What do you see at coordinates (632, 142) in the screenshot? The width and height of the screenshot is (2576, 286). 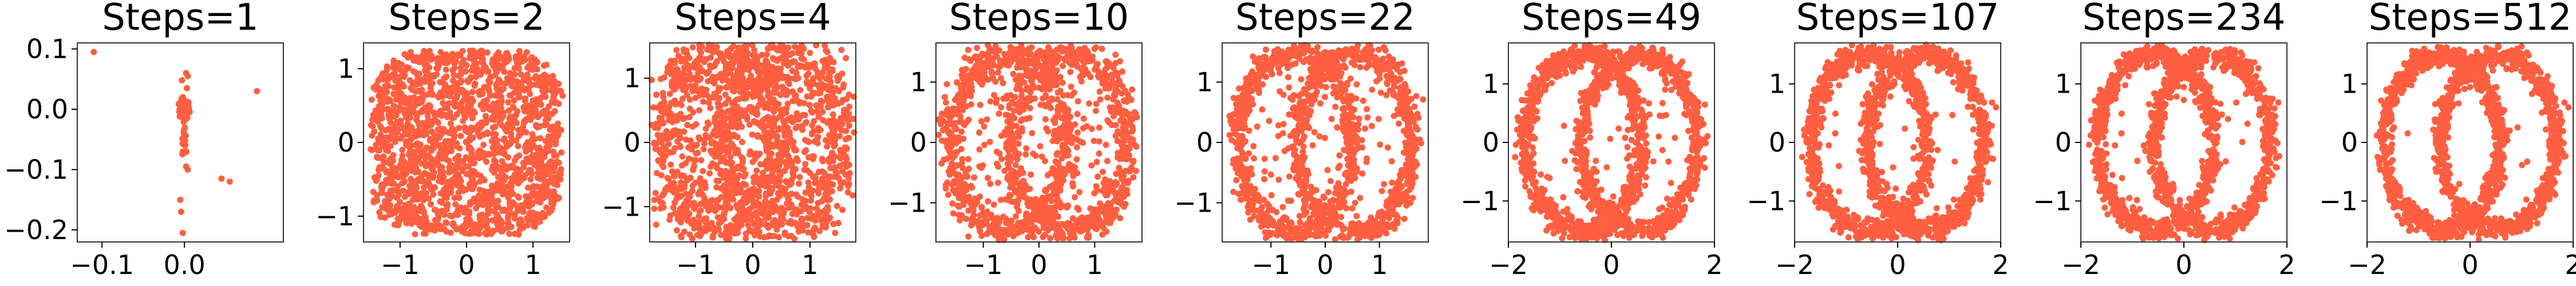 I see `y-tick-label: 0` at bounding box center [632, 142].